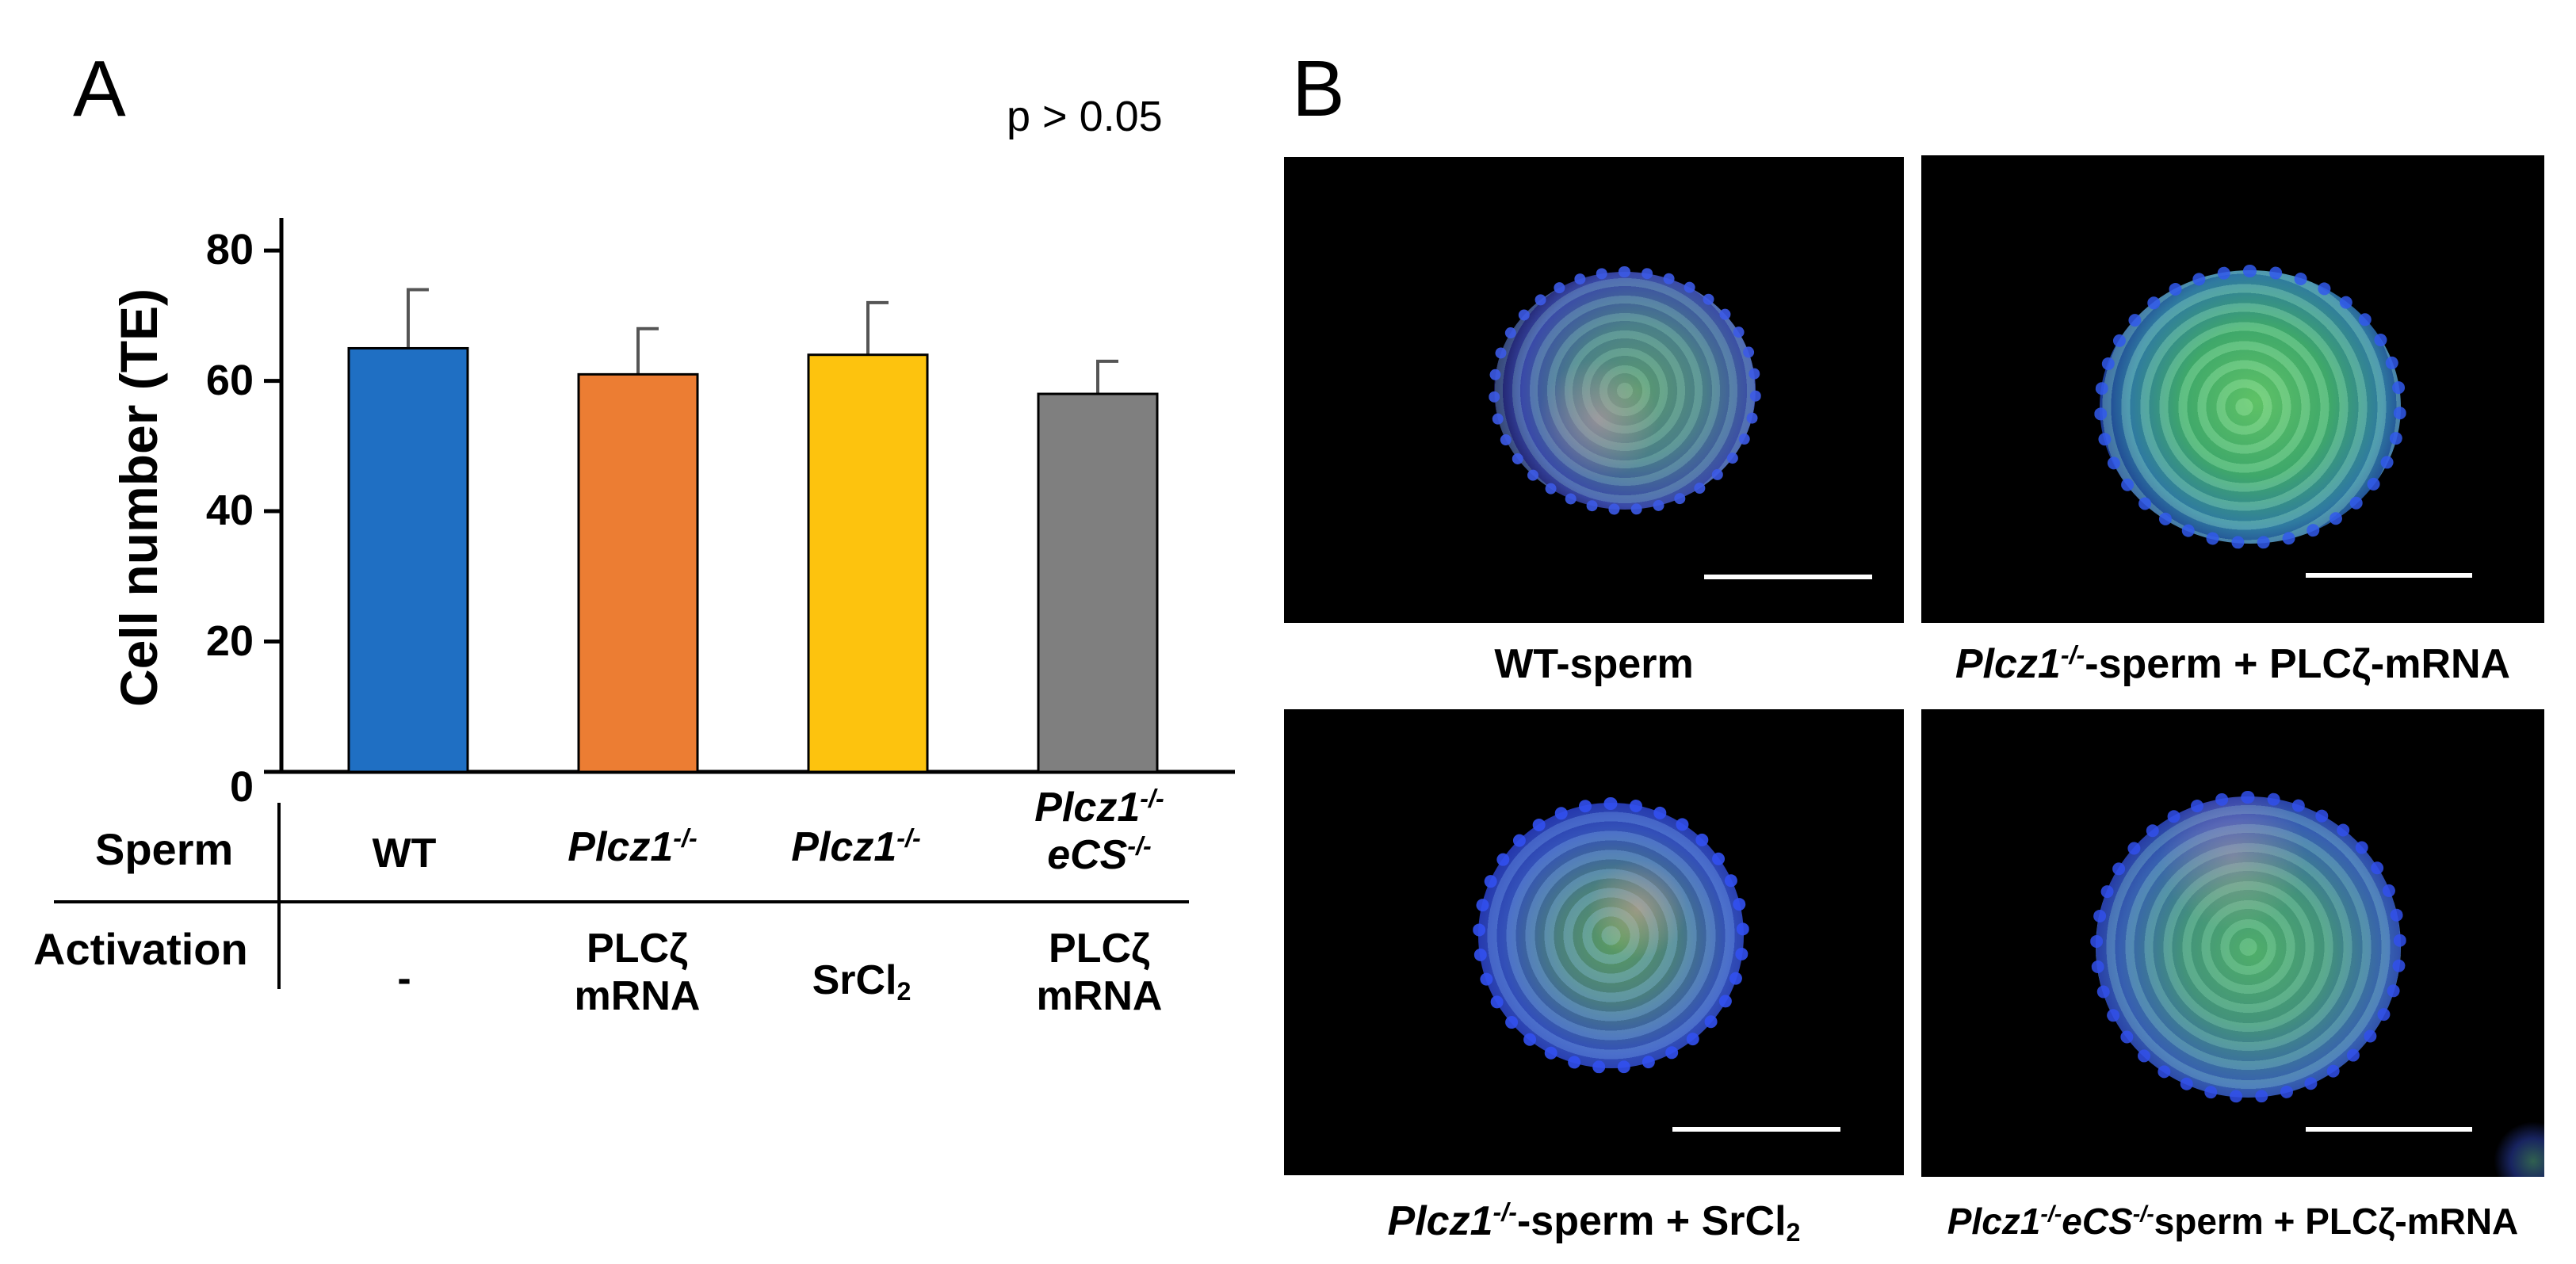 This screenshot has width=2576, height=1264. I want to click on sperm-cell-plcz1-ecs: Plcz1-/- eCS-/-, so click(1099, 831).